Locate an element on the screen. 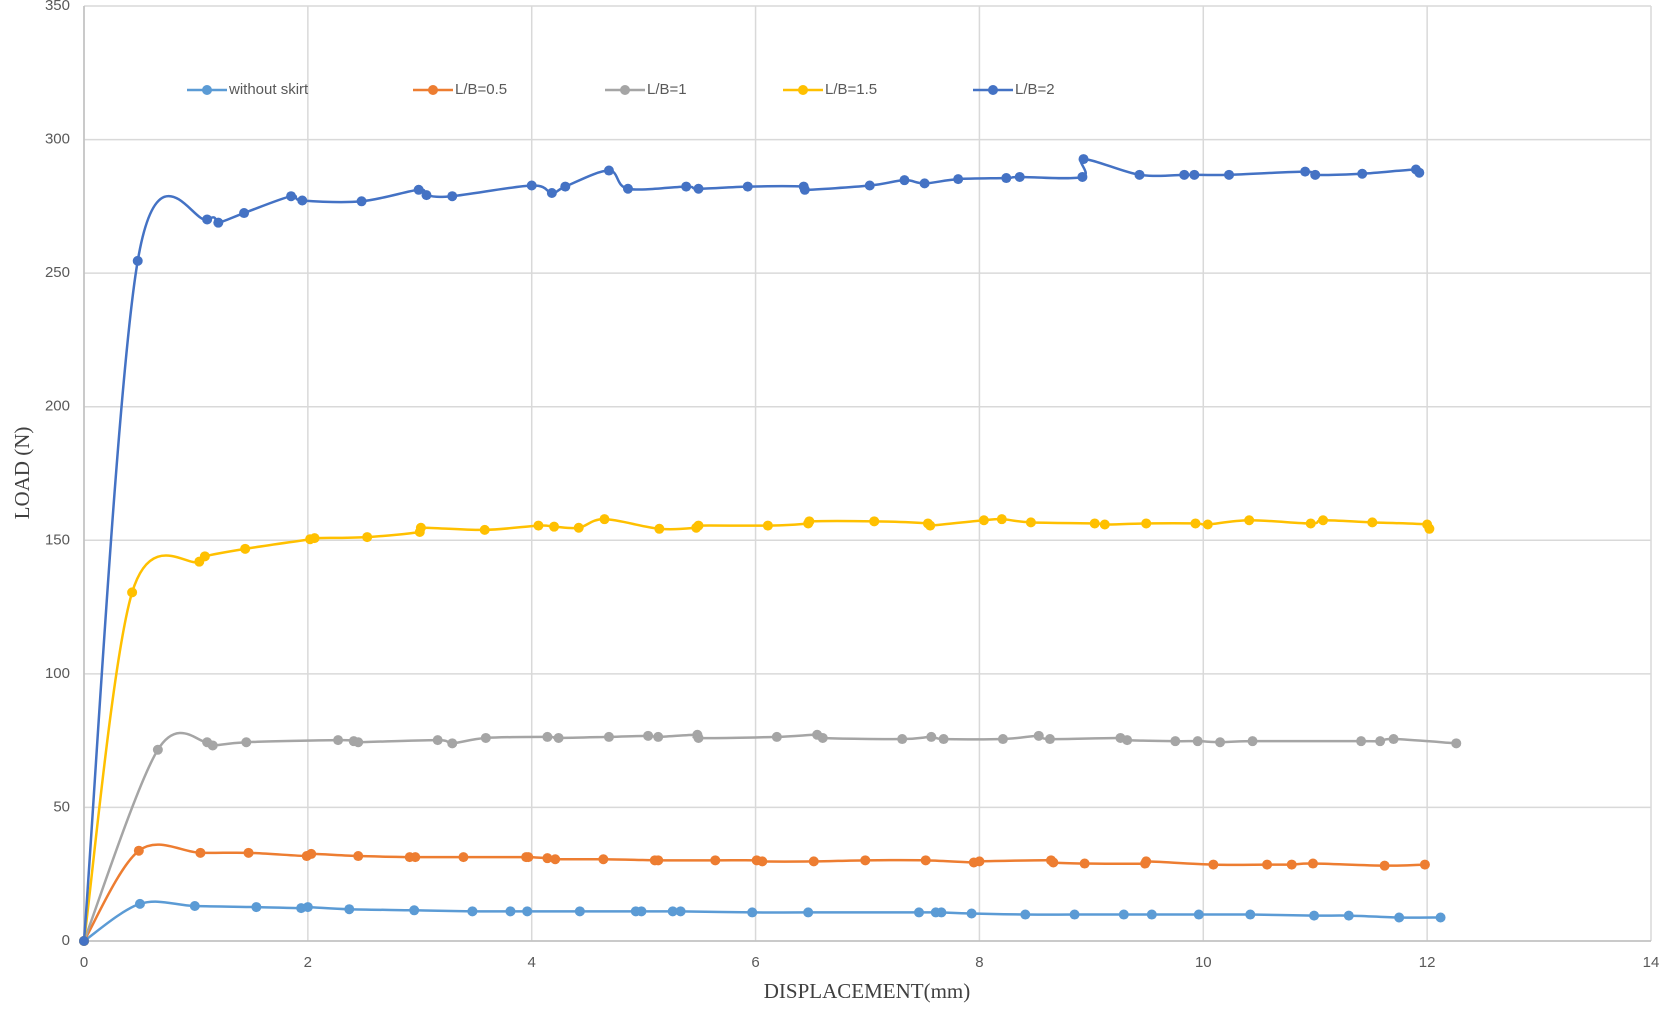 The width and height of the screenshot is (1665, 1011). legend-label: L/B=1.5 is located at coordinates (851, 89).